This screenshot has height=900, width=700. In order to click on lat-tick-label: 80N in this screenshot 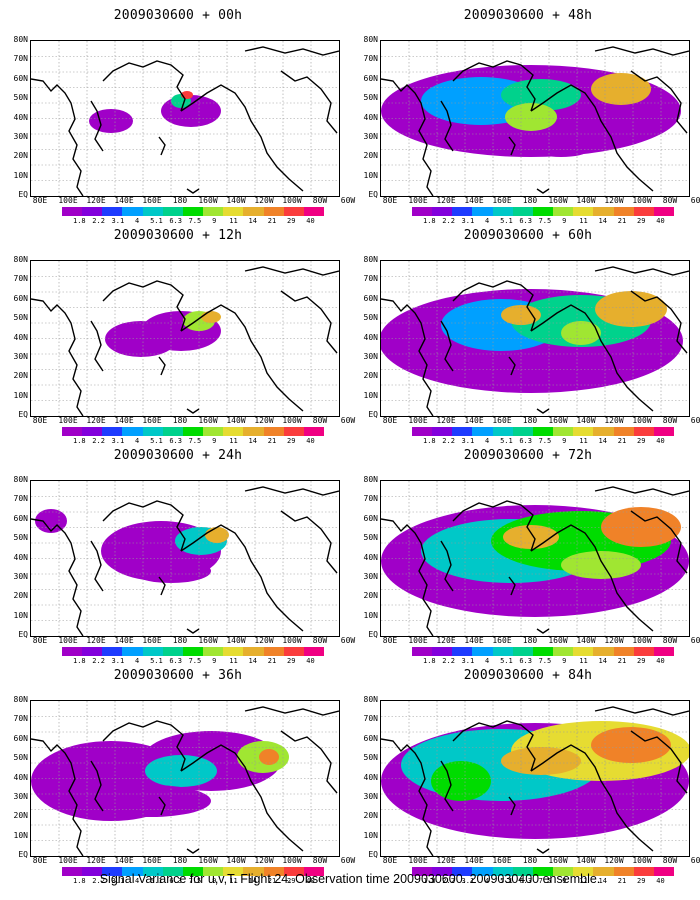, I will do `click(370, 479)`.